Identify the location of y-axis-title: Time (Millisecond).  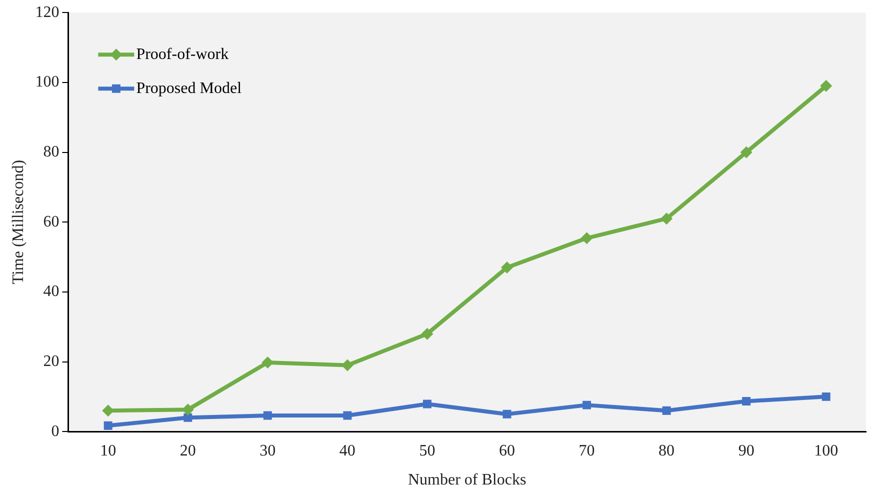
(18, 222).